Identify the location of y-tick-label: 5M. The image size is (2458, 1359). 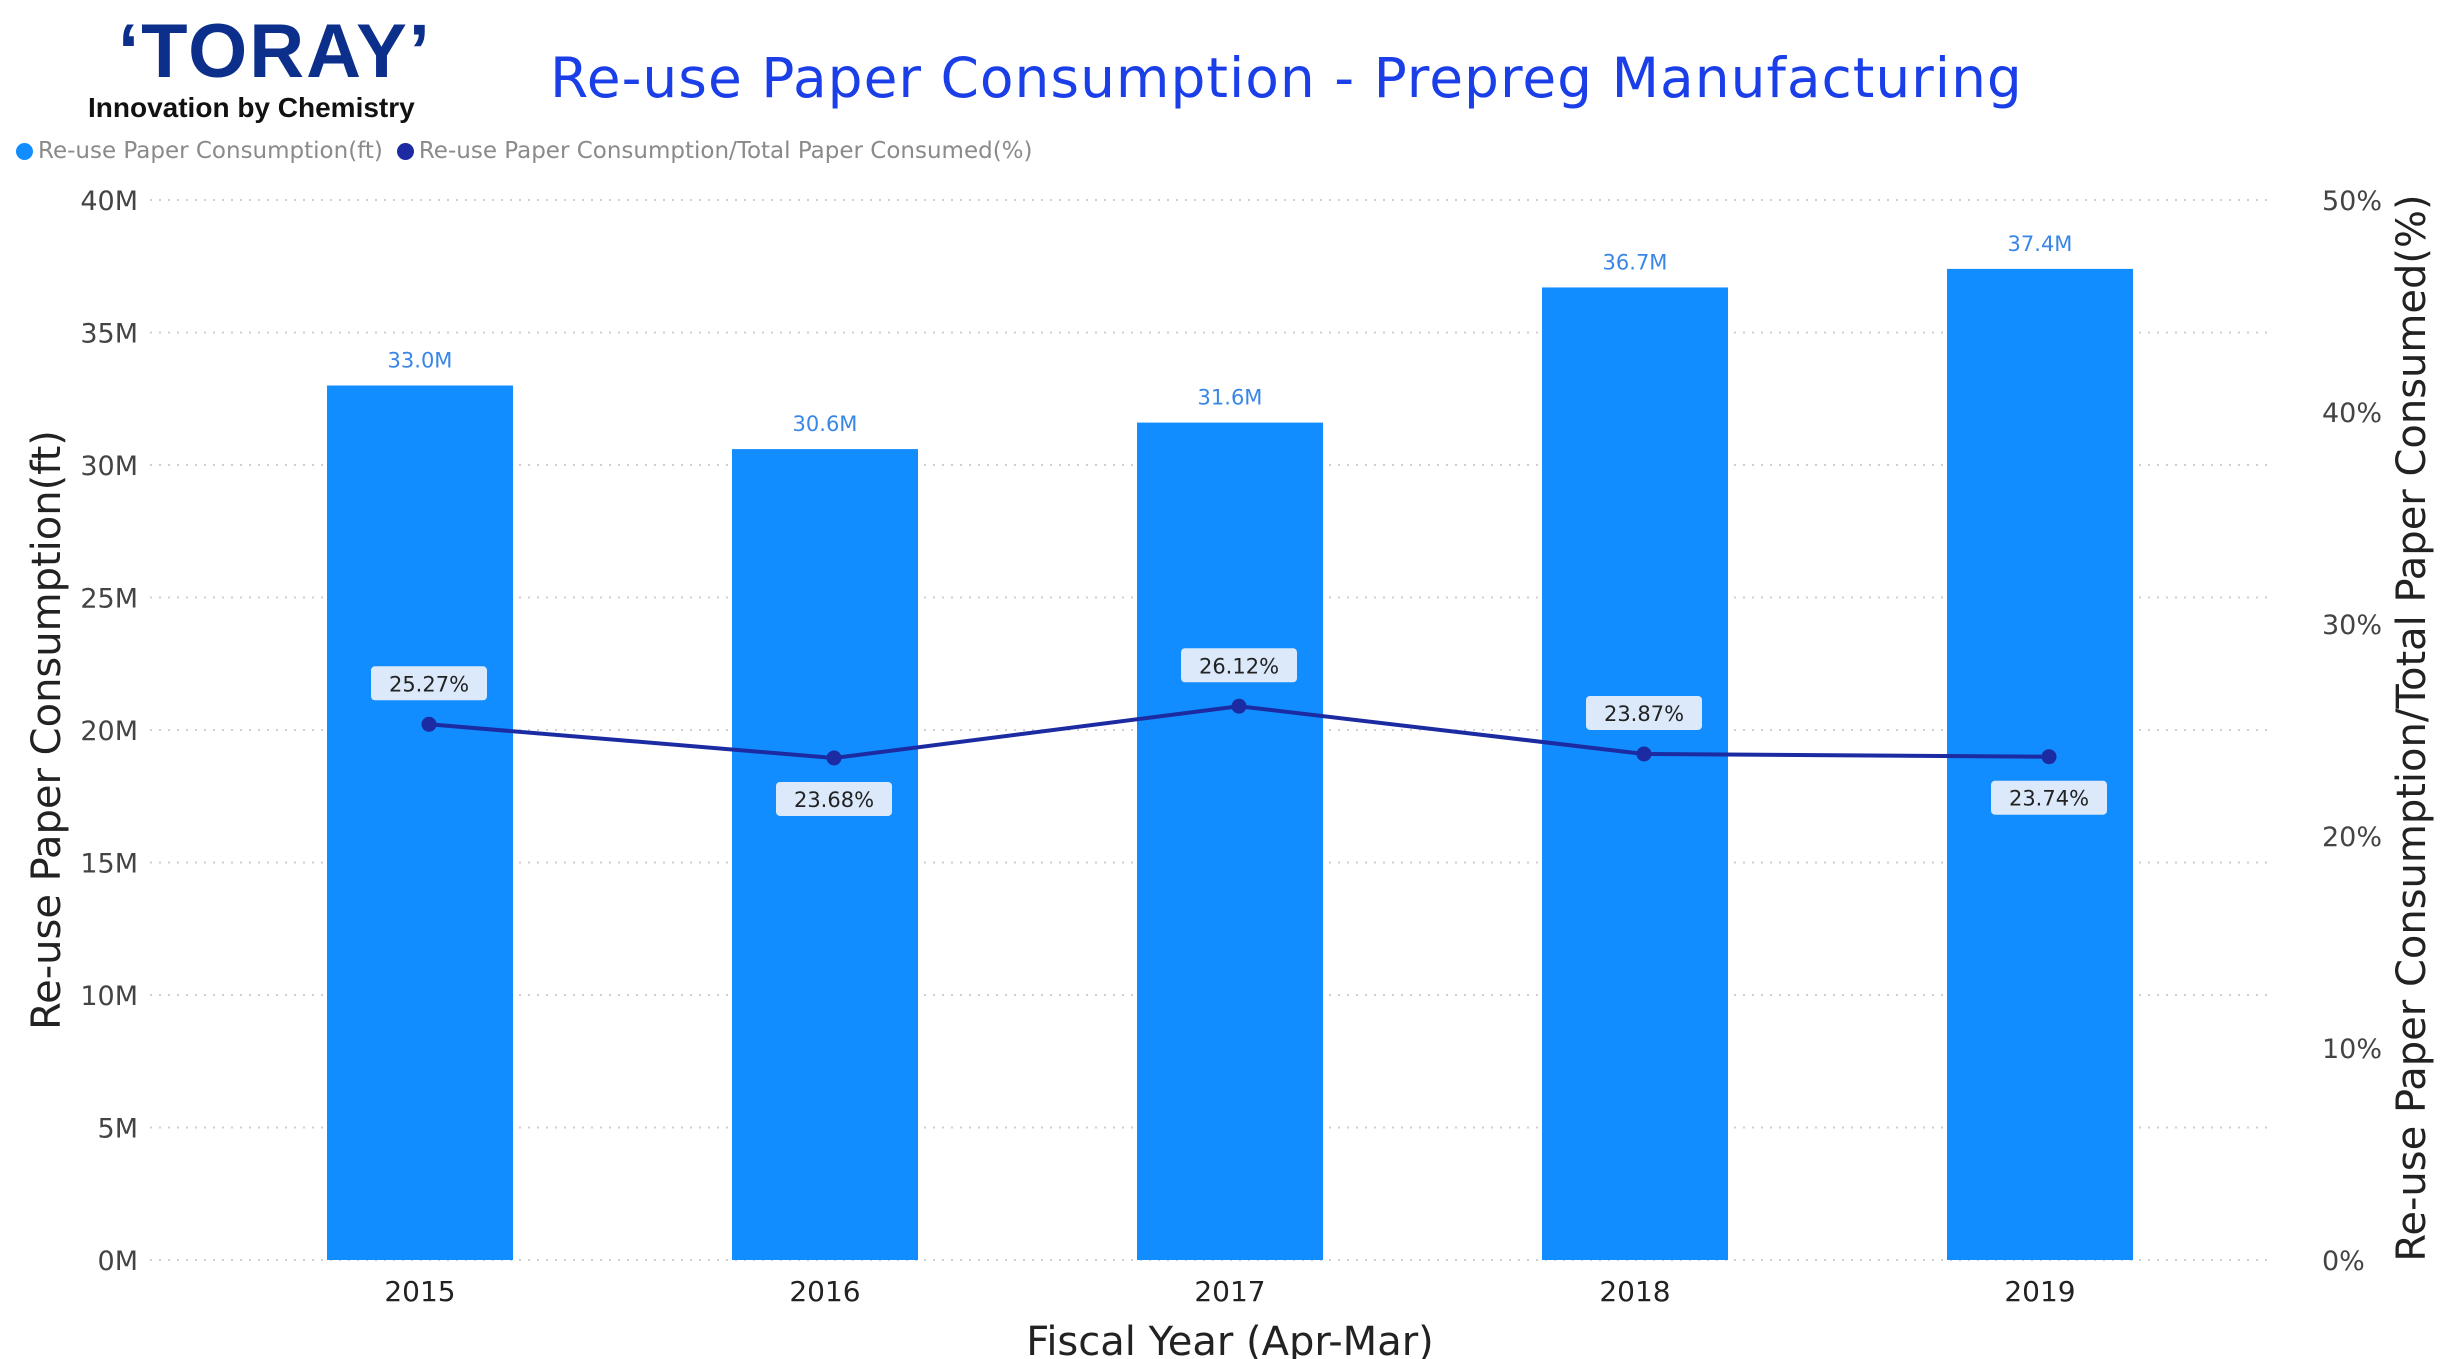
(118, 1129).